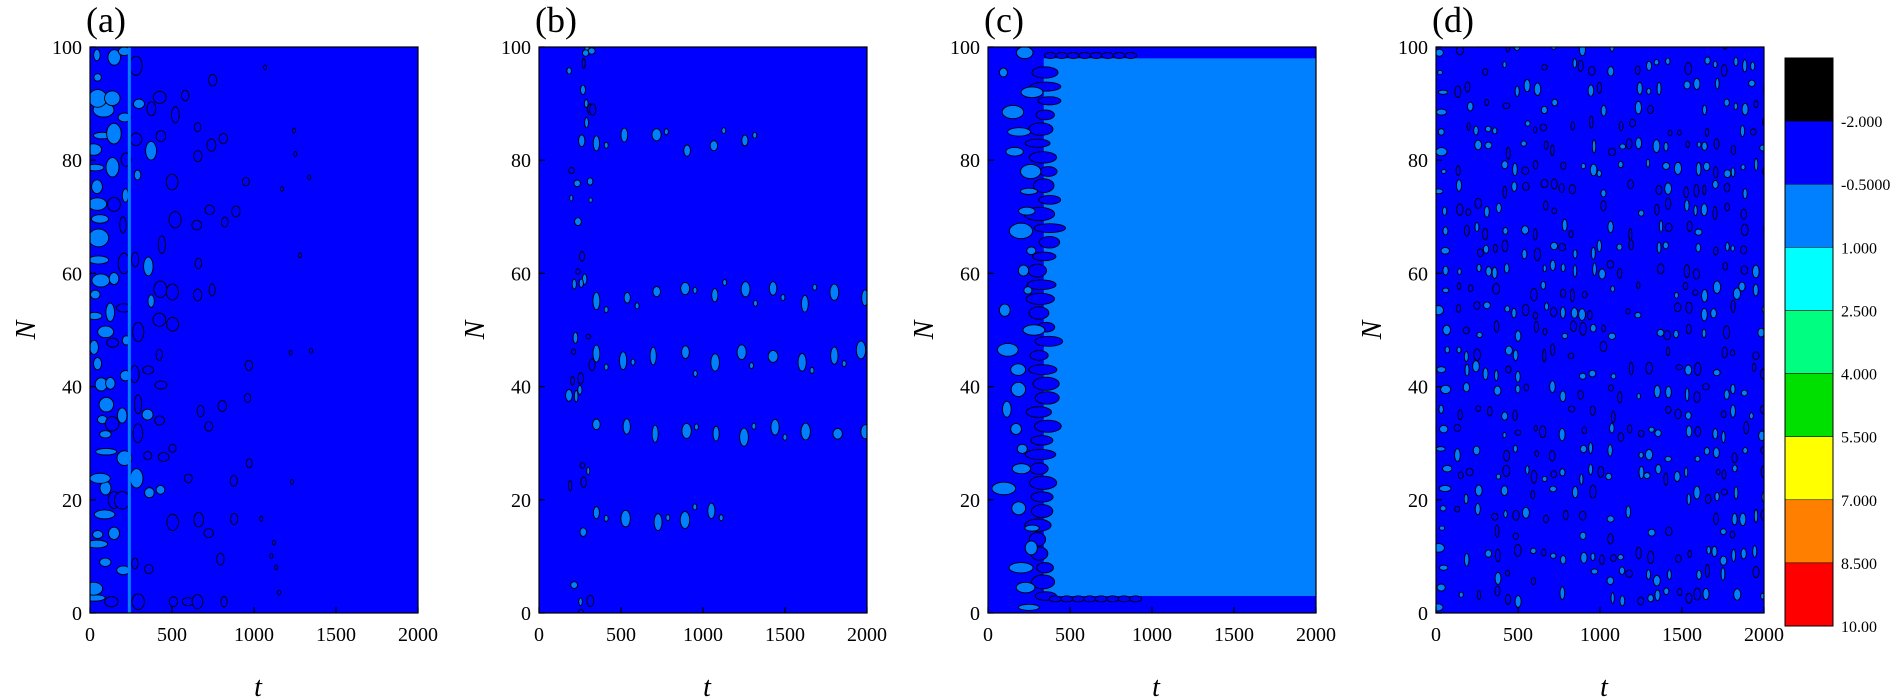 This screenshot has width=1900, height=698. Describe the element at coordinates (556, 20) in the screenshot. I see `panel-label: (b)` at that location.